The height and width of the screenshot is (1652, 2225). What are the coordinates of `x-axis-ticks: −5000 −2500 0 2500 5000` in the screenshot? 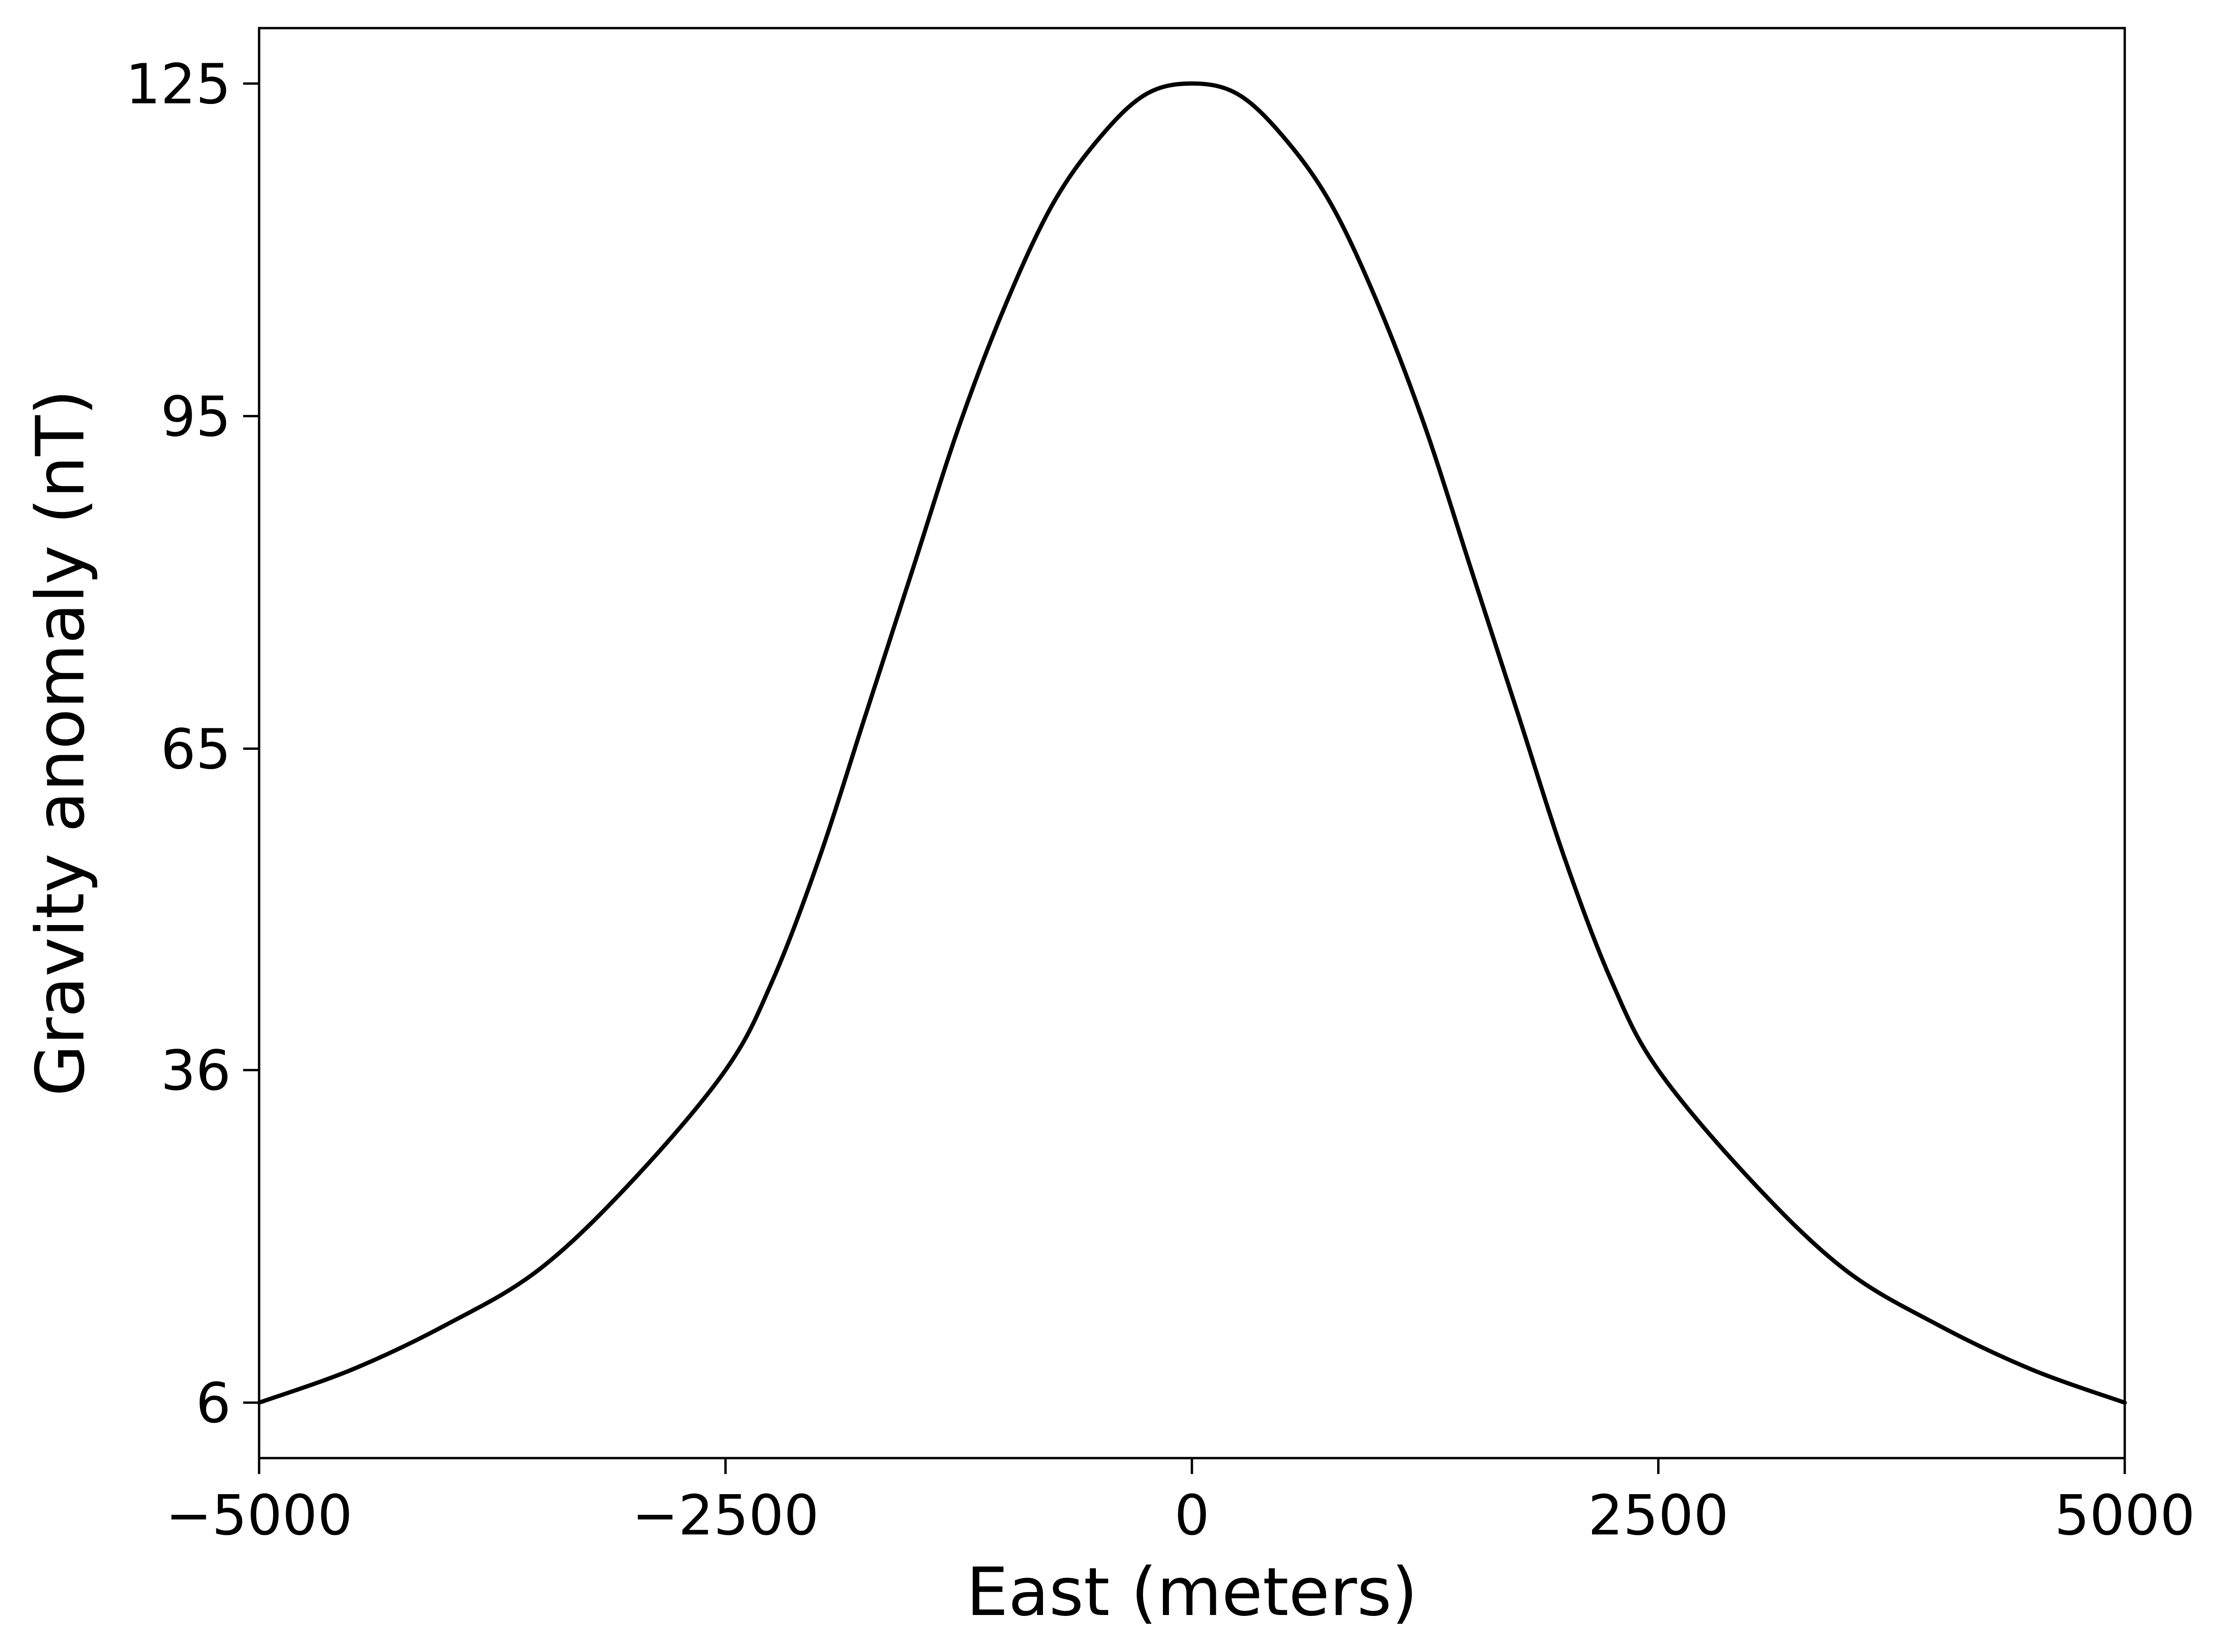 It's located at (1180, 1503).